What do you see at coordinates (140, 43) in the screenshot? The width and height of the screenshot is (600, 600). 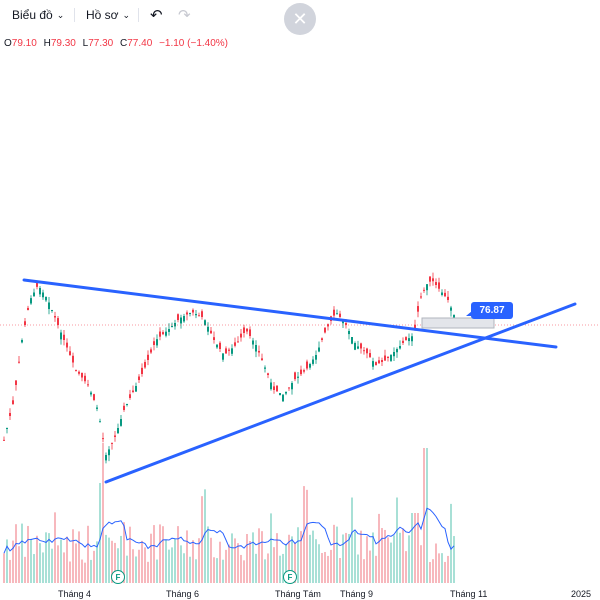 I see `close-value: 77.40` at bounding box center [140, 43].